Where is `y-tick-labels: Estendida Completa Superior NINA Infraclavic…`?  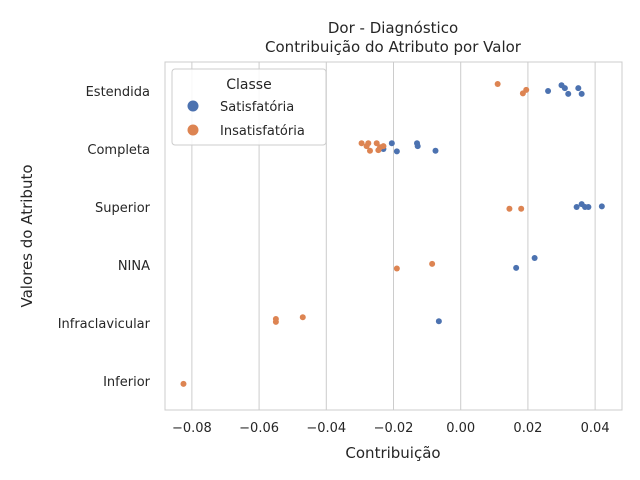 y-tick-labels: Estendida Completa Superior NINA Infraclavic… is located at coordinates (104, 237).